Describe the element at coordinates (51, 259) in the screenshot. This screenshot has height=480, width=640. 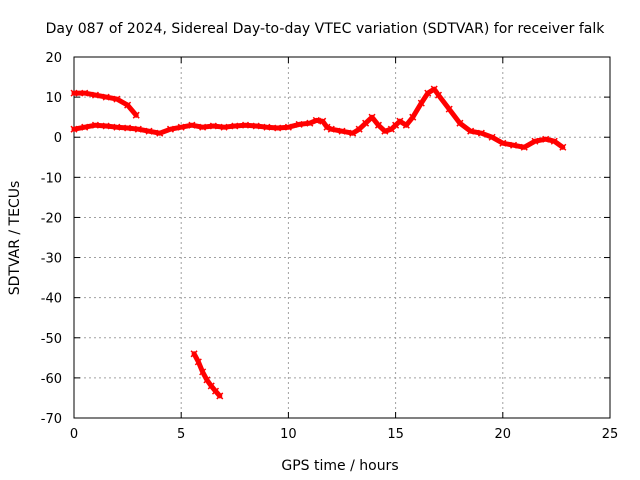
I see `y-tick-label: -30` at that location.